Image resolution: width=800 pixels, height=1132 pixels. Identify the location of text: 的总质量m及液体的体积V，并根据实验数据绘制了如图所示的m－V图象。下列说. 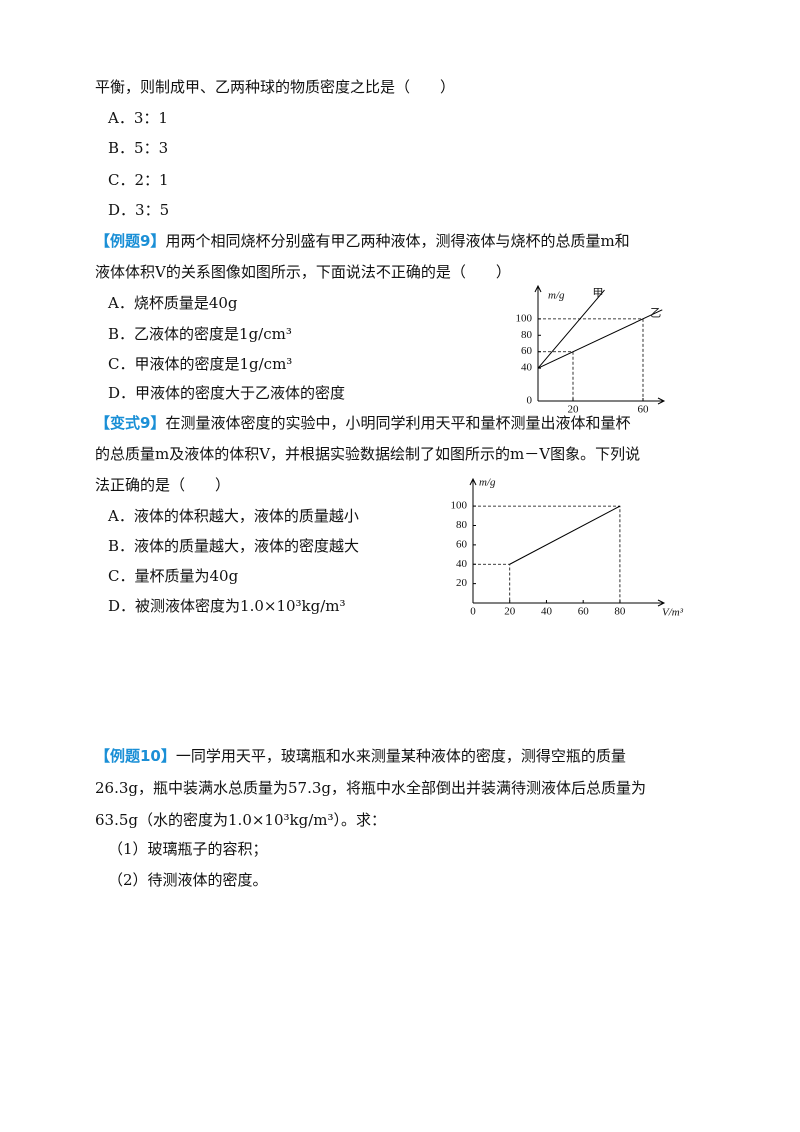
(368, 454).